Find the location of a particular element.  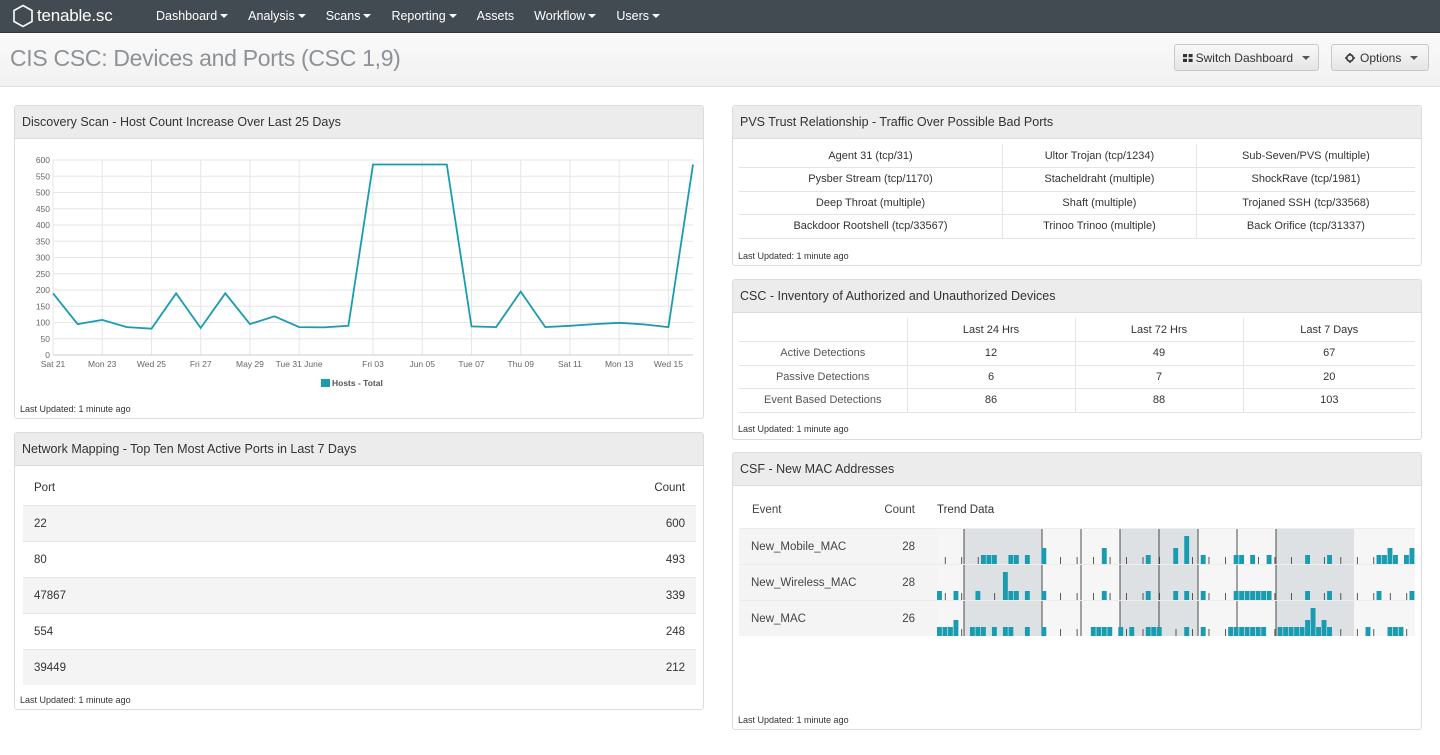

table-row: 554 248 is located at coordinates (359, 631).